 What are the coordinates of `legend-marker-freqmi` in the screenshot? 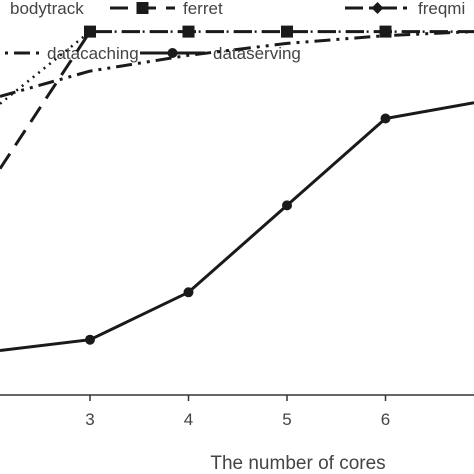 It's located at (377, 8).